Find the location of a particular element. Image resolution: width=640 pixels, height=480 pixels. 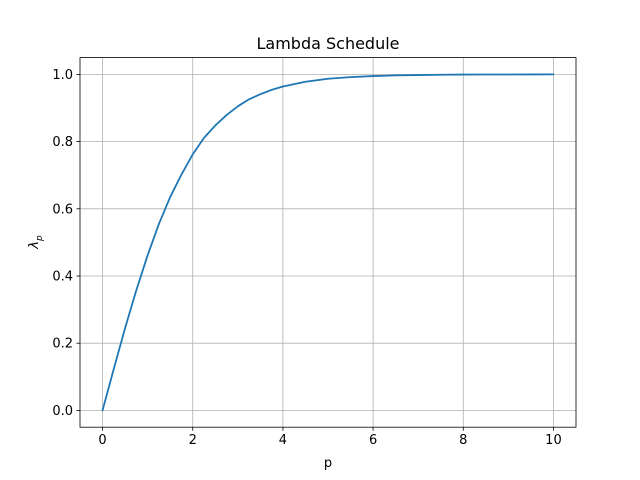

y-tick-label: 0.2 is located at coordinates (62, 344).